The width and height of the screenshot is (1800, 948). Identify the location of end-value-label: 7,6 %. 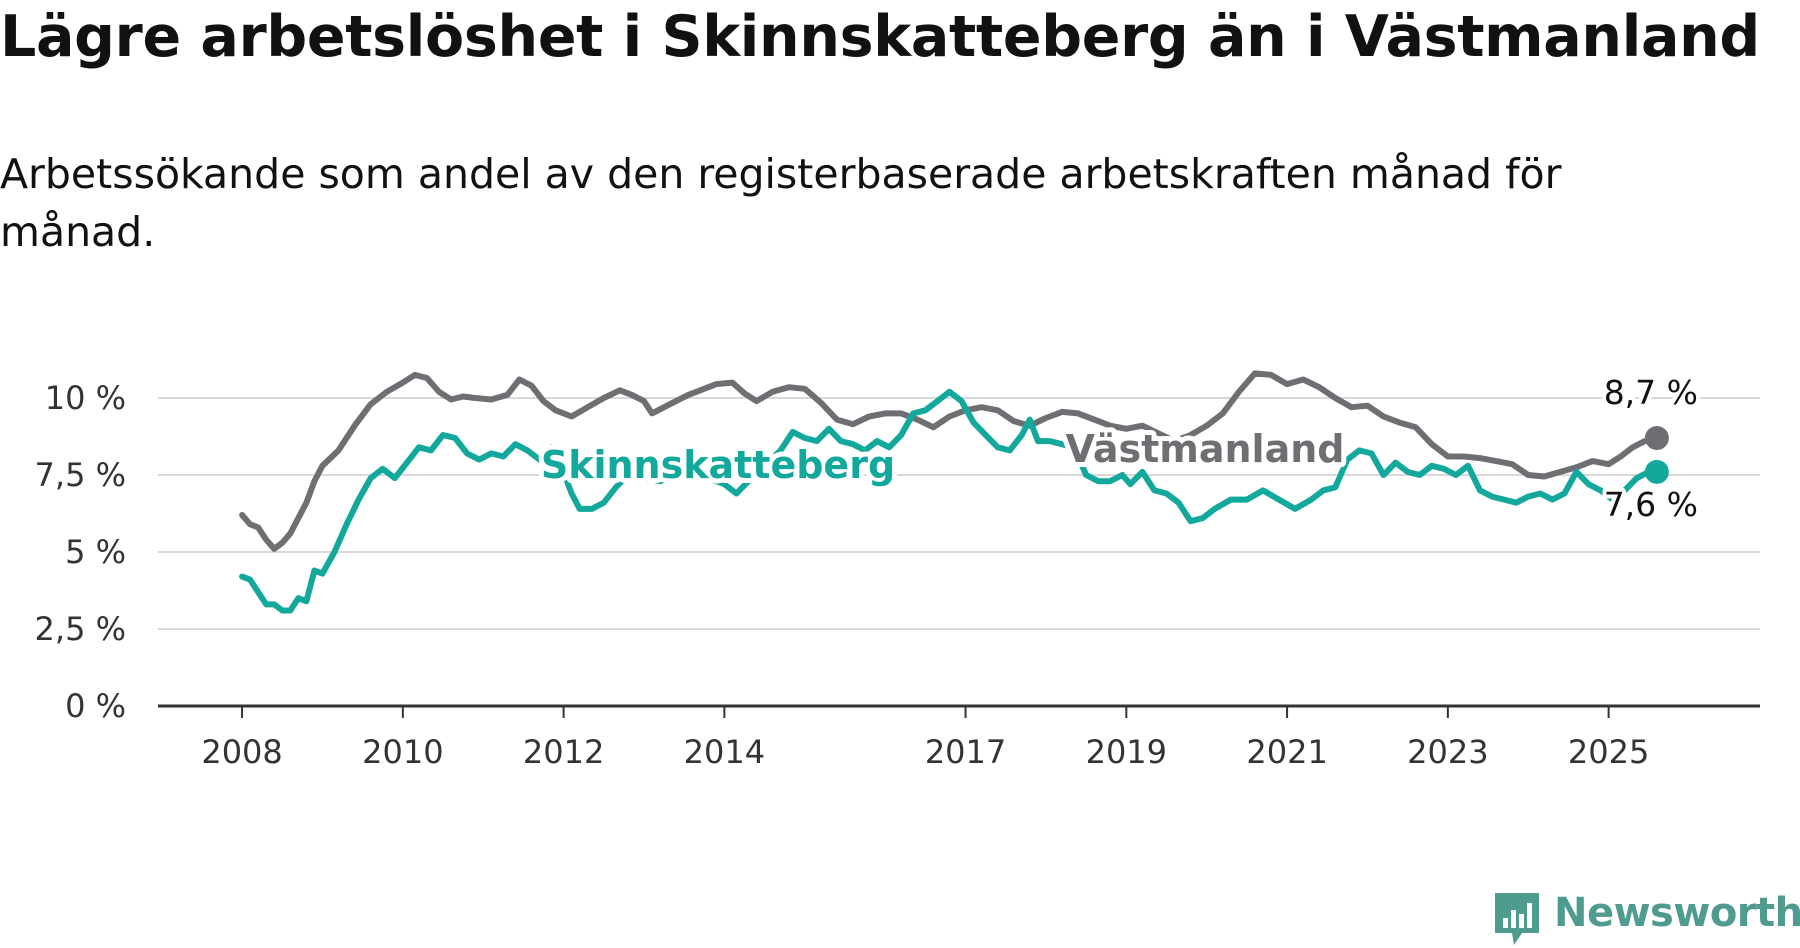
(1651, 504).